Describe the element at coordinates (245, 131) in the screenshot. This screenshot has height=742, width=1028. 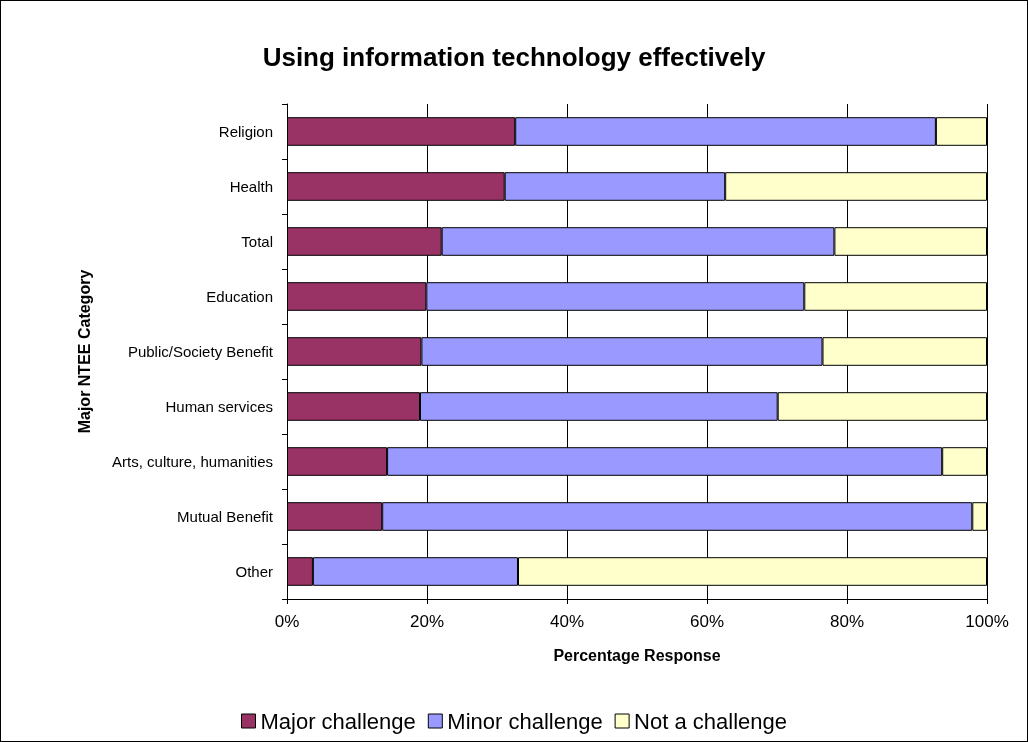
I see `y-tick-label: Religion` at that location.